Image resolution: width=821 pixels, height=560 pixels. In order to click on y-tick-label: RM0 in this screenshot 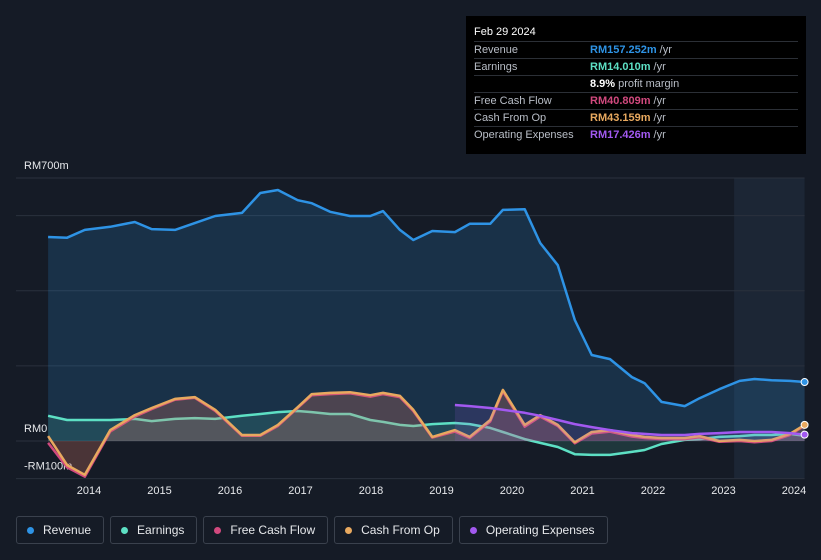, I will do `click(35, 429)`.